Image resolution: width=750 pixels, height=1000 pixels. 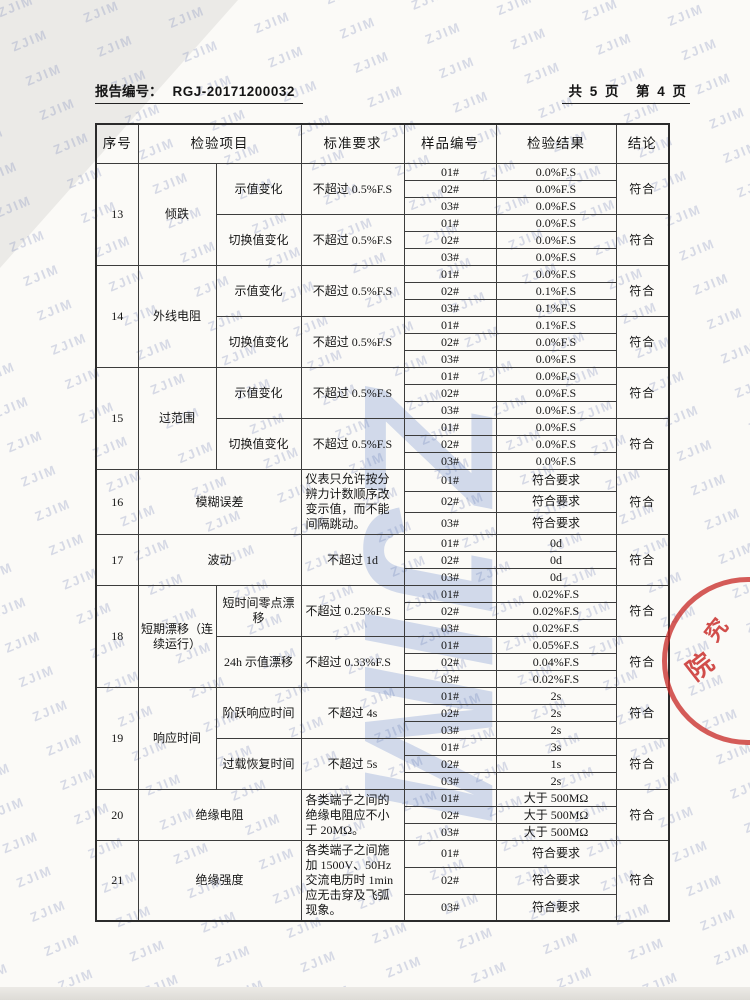 What do you see at coordinates (375, 993) in the screenshot?
I see `scan-bottom-edge` at bounding box center [375, 993].